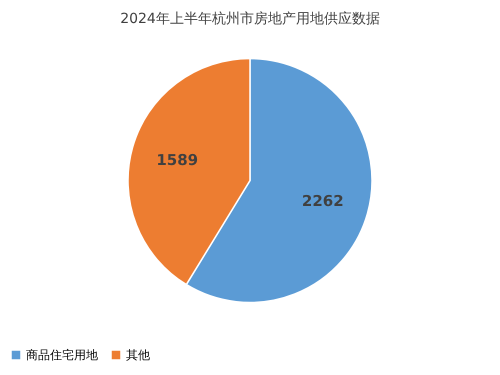 Image resolution: width=500 pixels, height=375 pixels. What do you see at coordinates (138, 355) in the screenshot?
I see `legend-label: 其他` at bounding box center [138, 355].